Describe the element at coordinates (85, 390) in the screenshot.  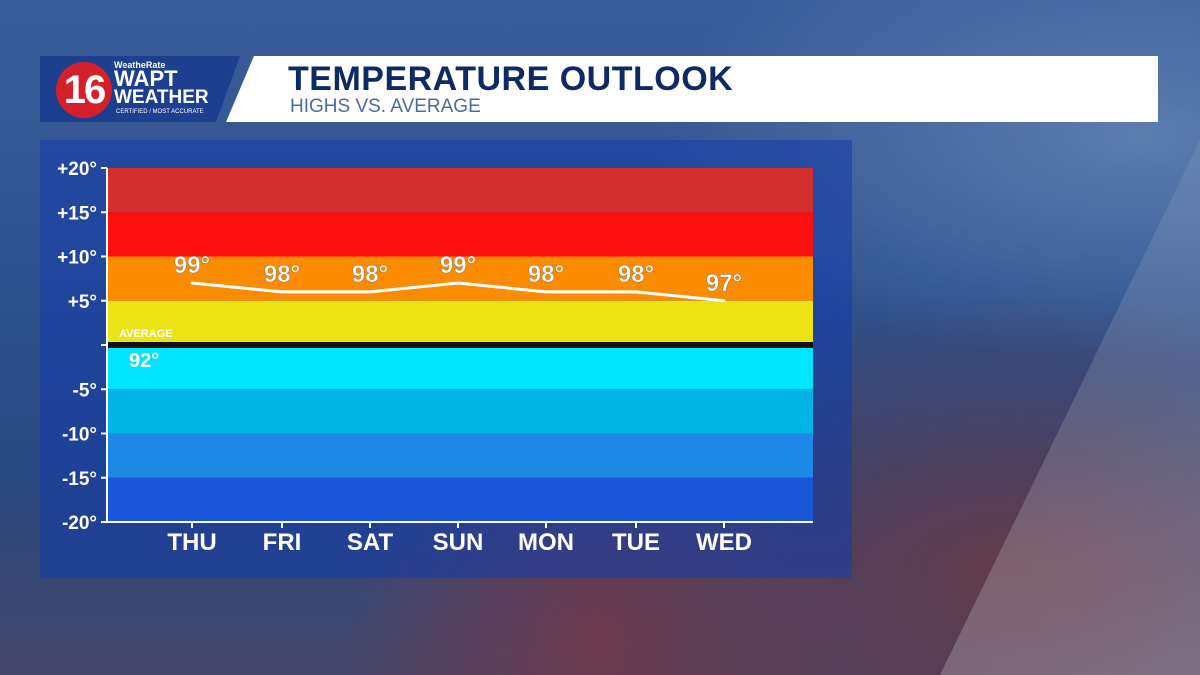
I see `y-tick-label: -5°` at that location.